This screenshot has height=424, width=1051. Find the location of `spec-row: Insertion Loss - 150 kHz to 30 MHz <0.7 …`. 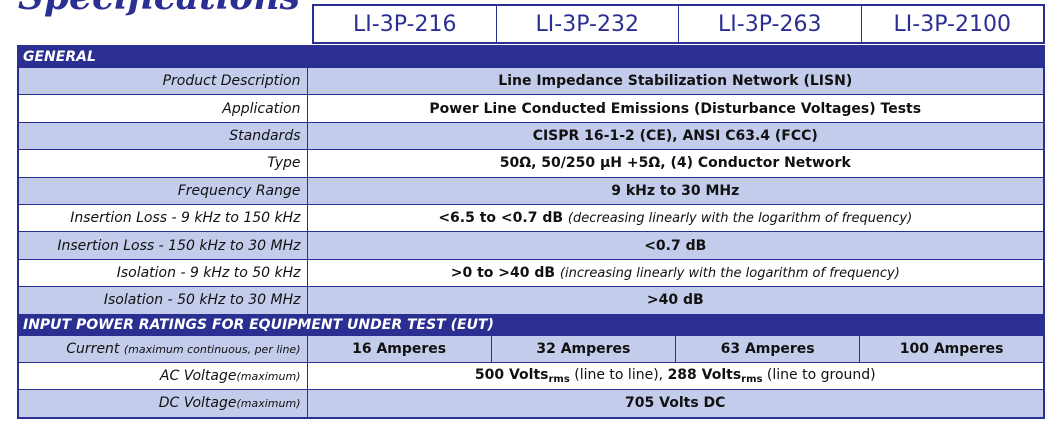

spec-row: Insertion Loss - 150 kHz to 30 MHz <0.7 … is located at coordinates (531, 245).